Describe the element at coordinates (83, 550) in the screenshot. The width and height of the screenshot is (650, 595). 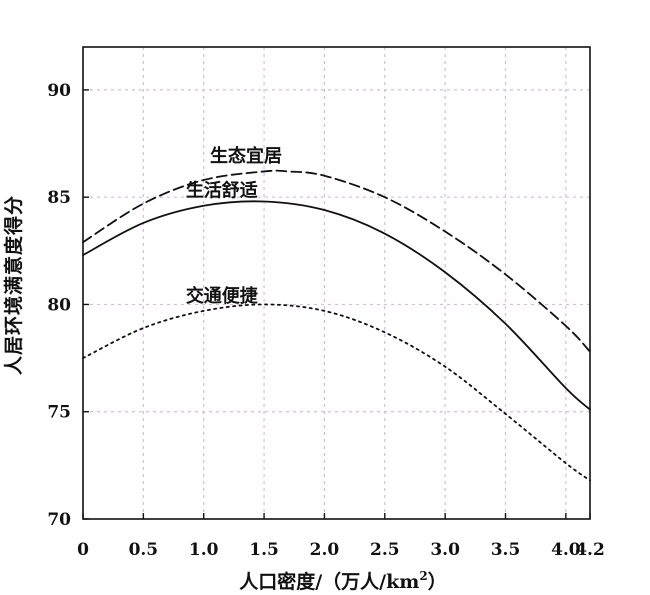
I see `x-tick-label-0: 0` at that location.